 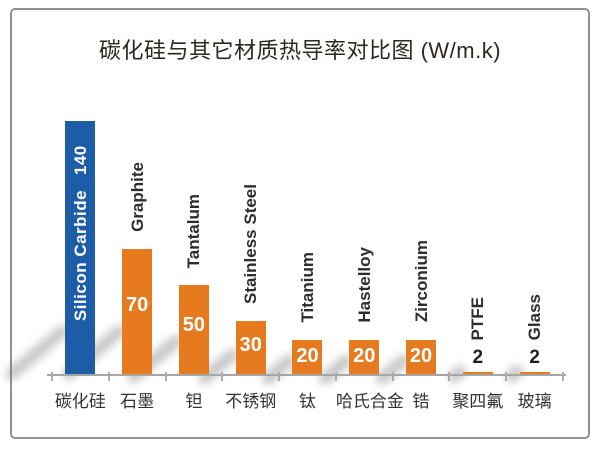 What do you see at coordinates (411, 233) in the screenshot?
I see `bar-slot: 20 Zirconium 锆` at bounding box center [411, 233].